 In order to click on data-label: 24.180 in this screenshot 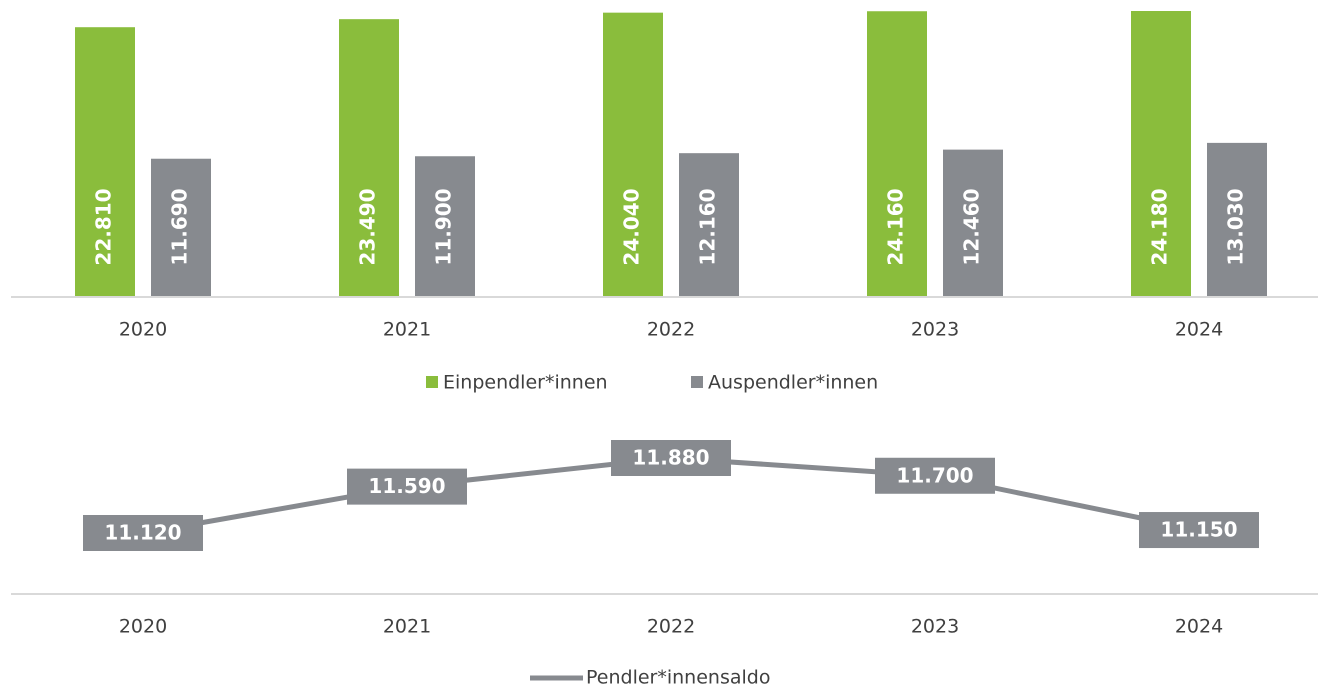, I will do `click(1160, 226)`.